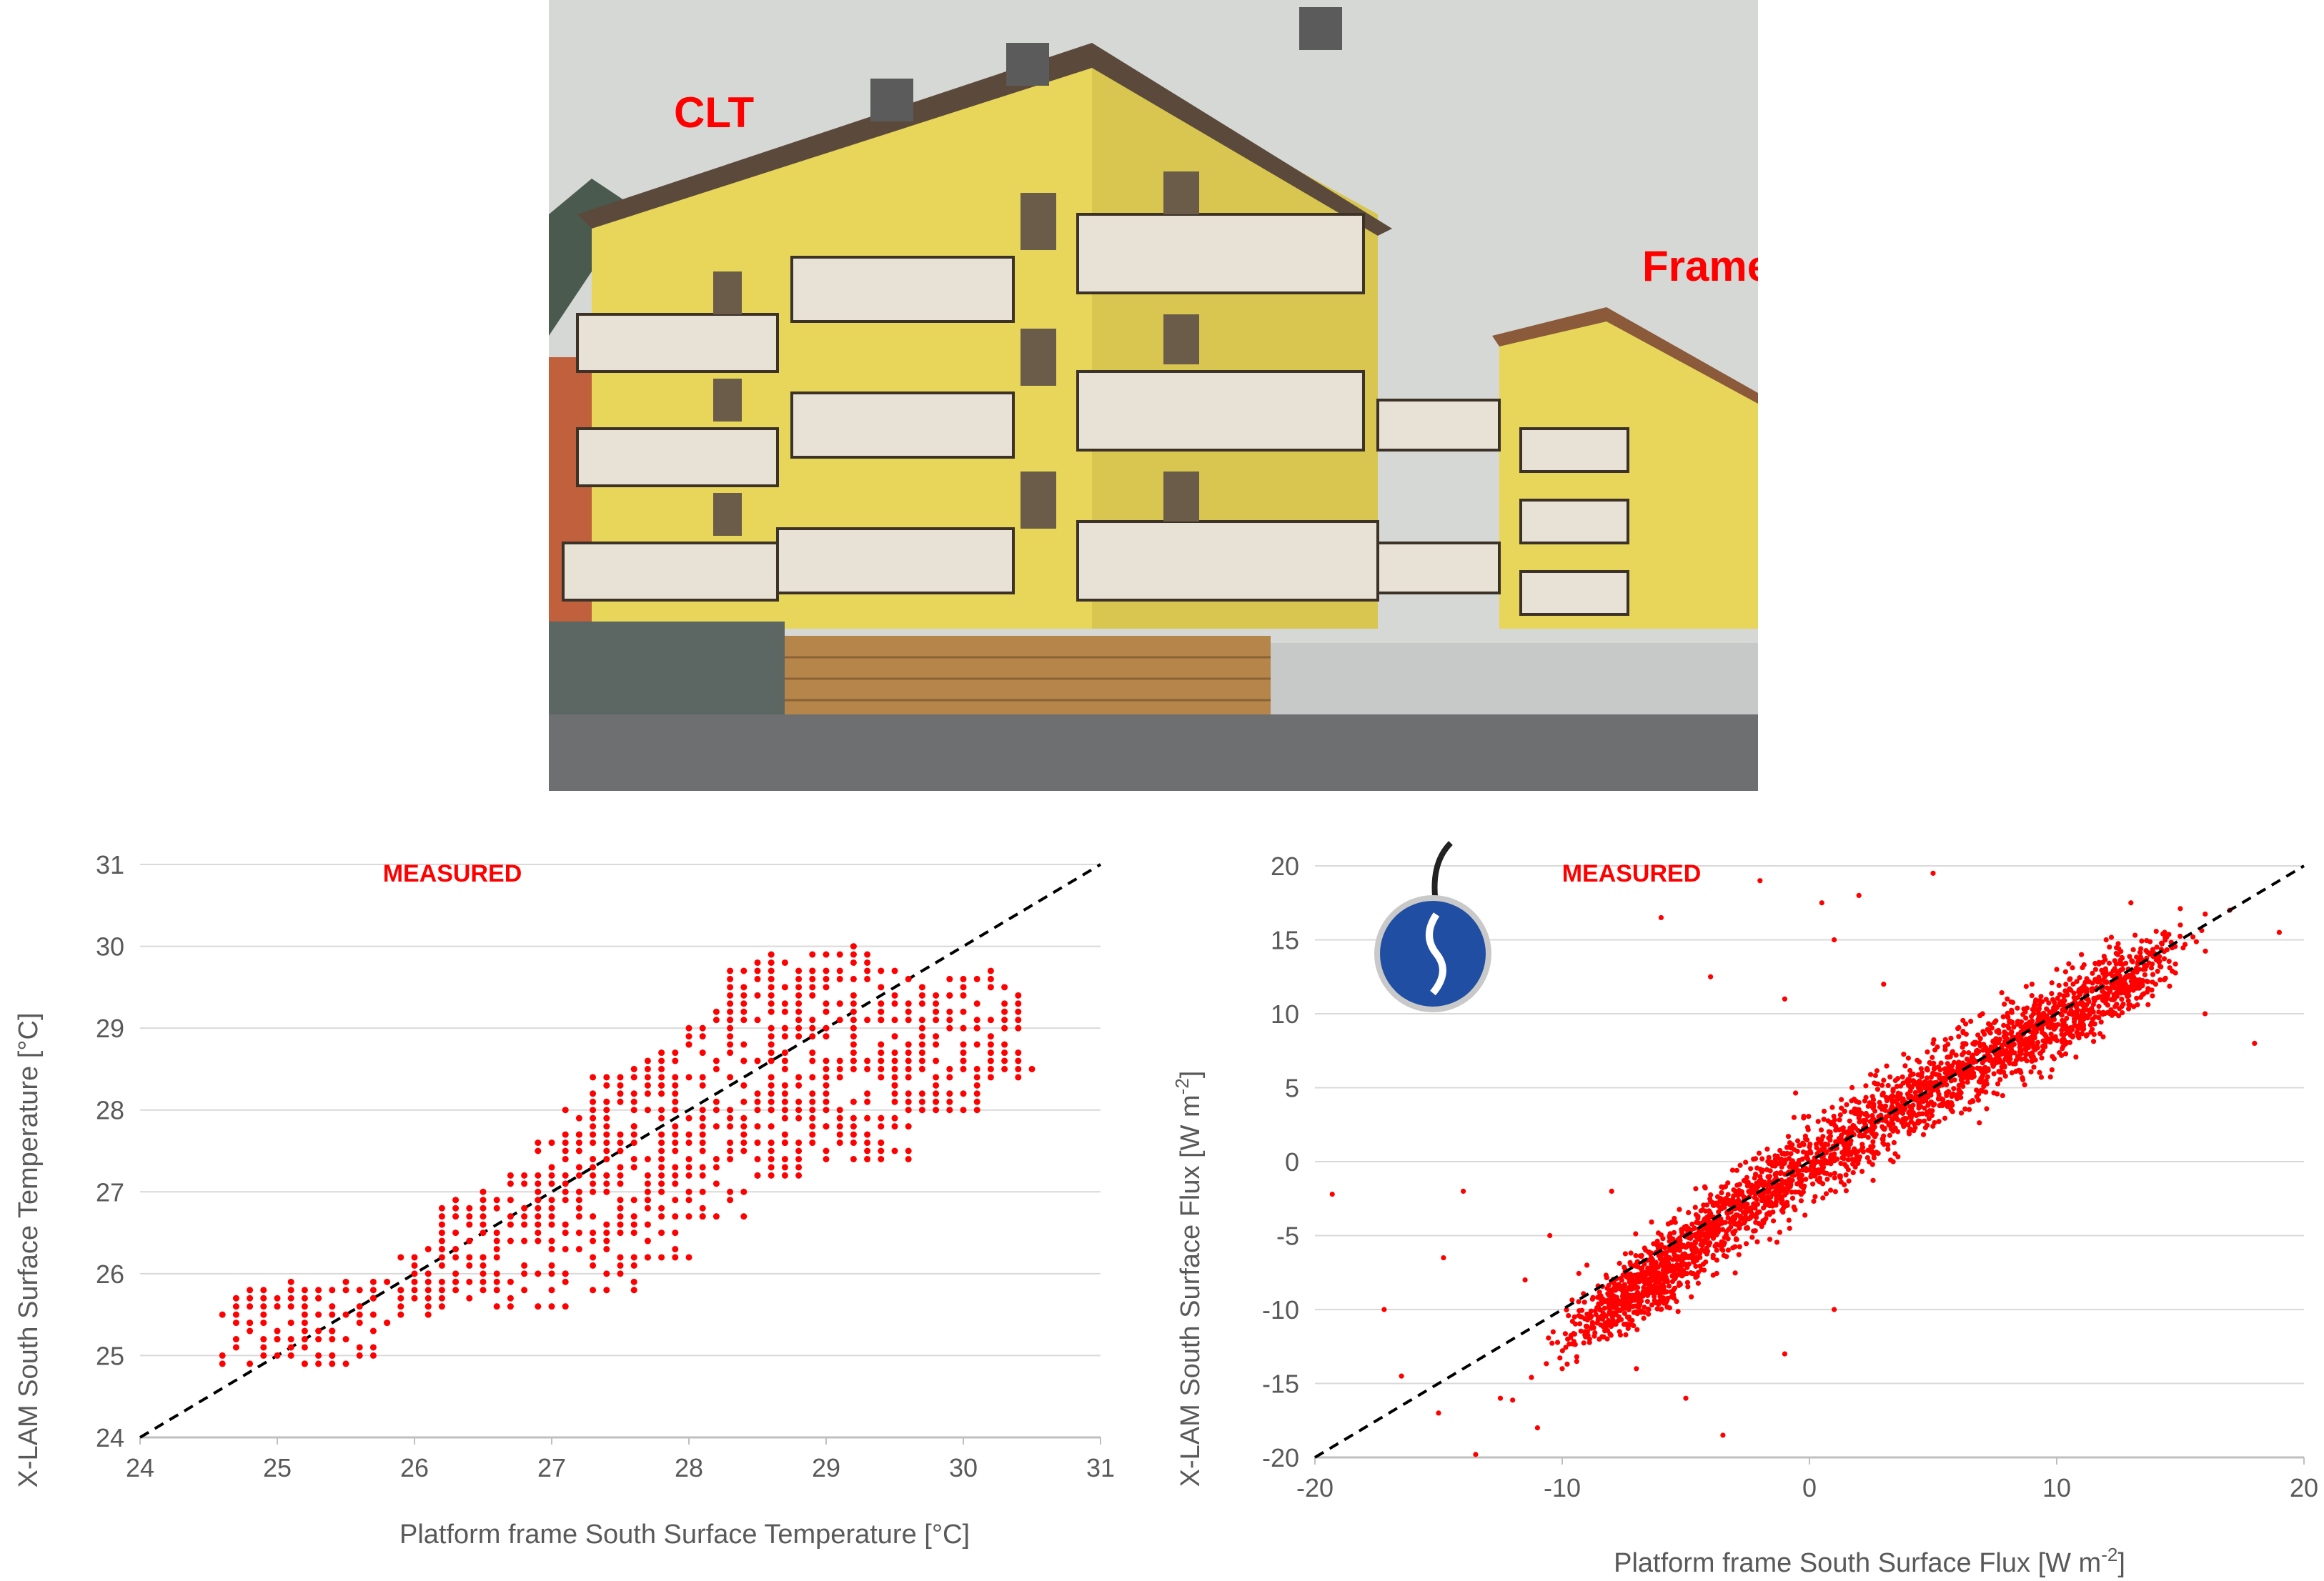 This screenshot has height=1581, width=2324. Describe the element at coordinates (1292, 1088) in the screenshot. I see `y-tick-label: 5` at that location.